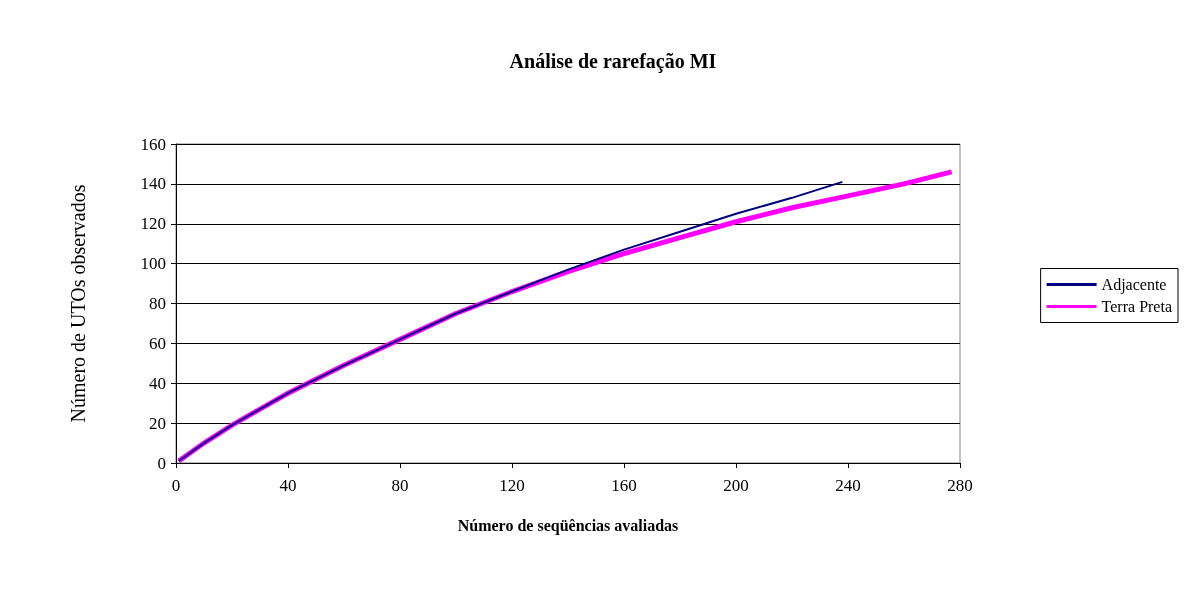  What do you see at coordinates (736, 485) in the screenshot?
I see `x-tick-label: 200` at bounding box center [736, 485].